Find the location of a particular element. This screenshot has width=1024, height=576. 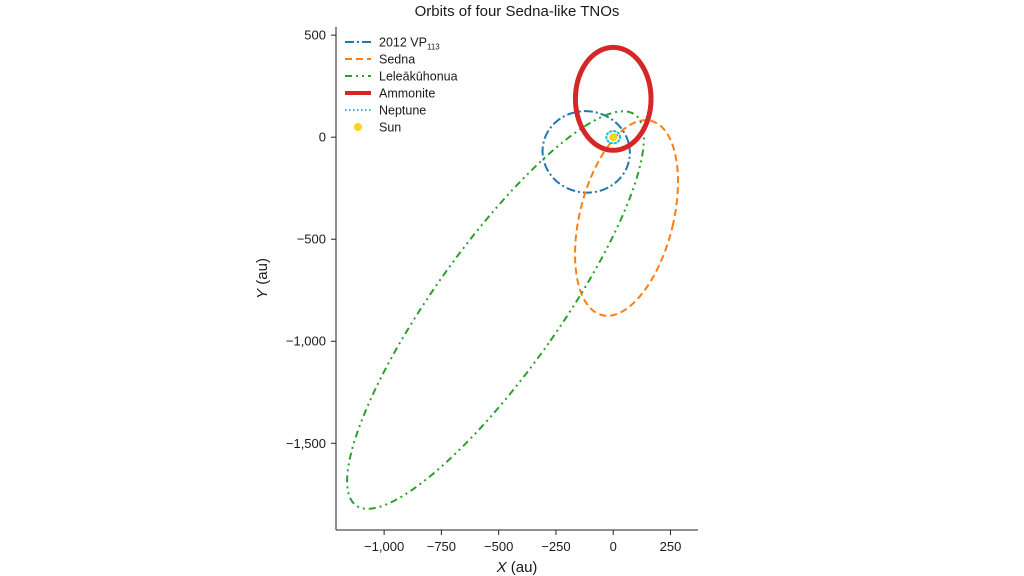

sun-marker is located at coordinates (613, 137).